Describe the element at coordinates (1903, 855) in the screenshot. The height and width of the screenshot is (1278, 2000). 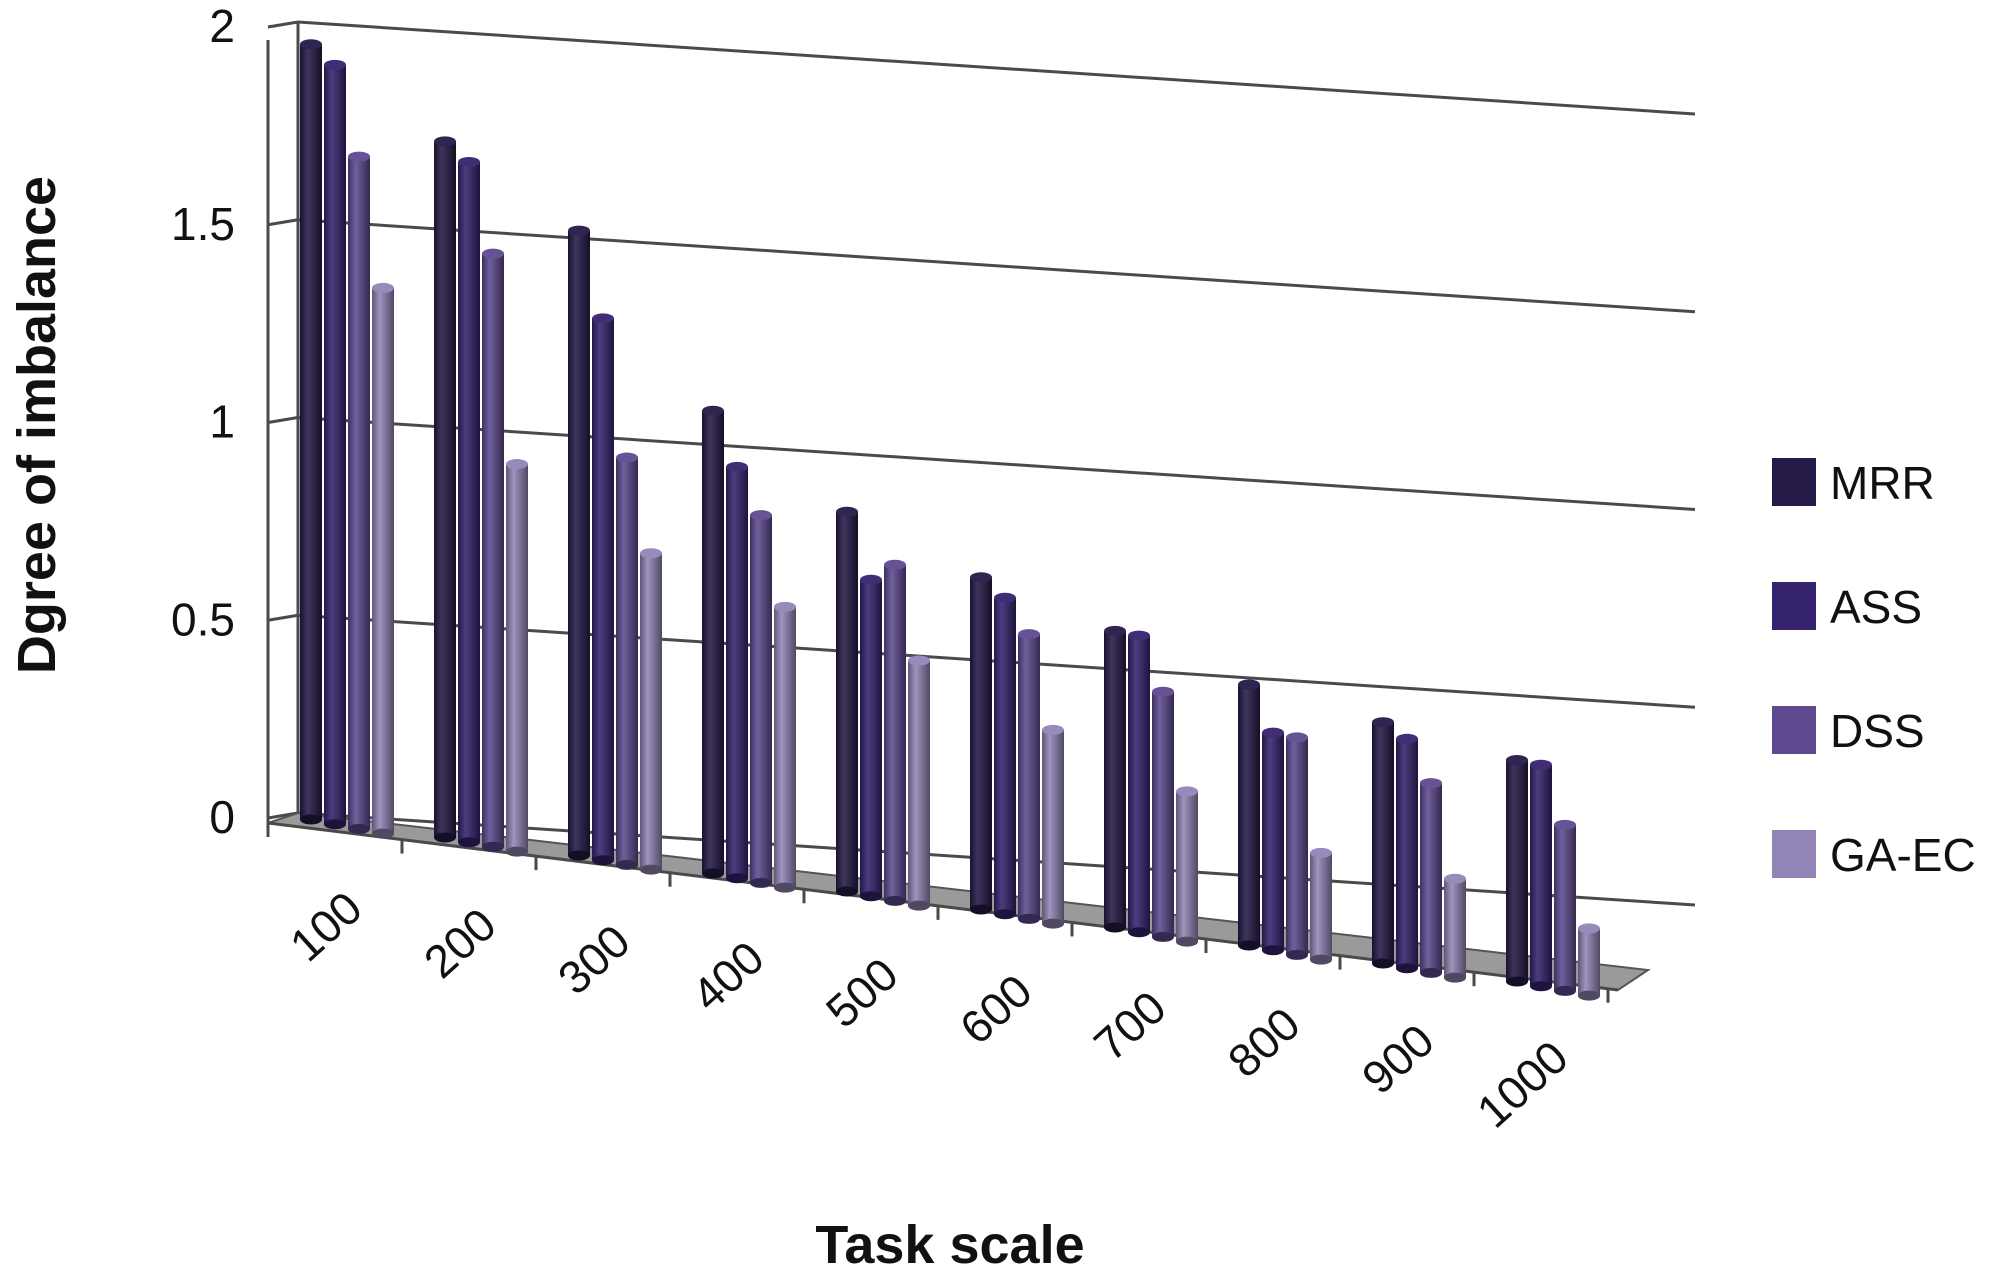
I see `legend-label: GA-EC` at that location.